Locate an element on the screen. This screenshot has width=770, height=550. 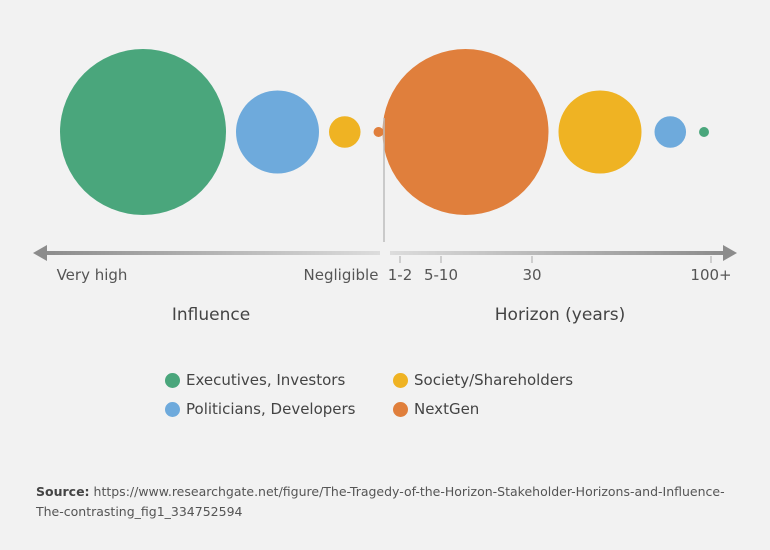
legend-label: NextGen is located at coordinates (447, 409).